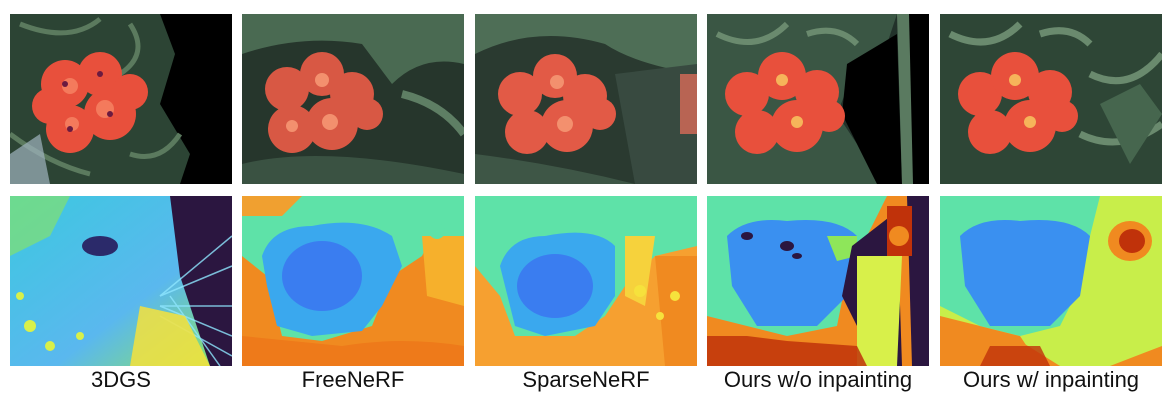  What do you see at coordinates (121, 99) in the screenshot?
I see `rgb-render-3dgs` at bounding box center [121, 99].